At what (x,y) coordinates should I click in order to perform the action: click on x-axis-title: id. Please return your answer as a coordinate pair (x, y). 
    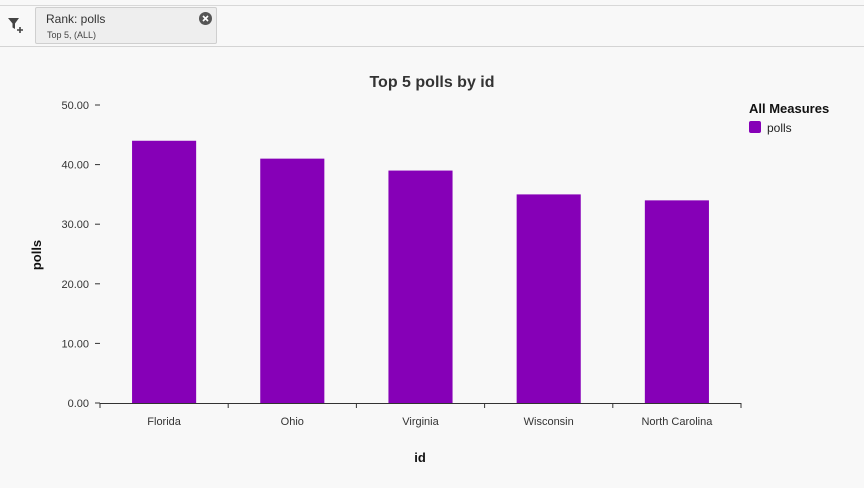
    Looking at the image, I should click on (420, 457).